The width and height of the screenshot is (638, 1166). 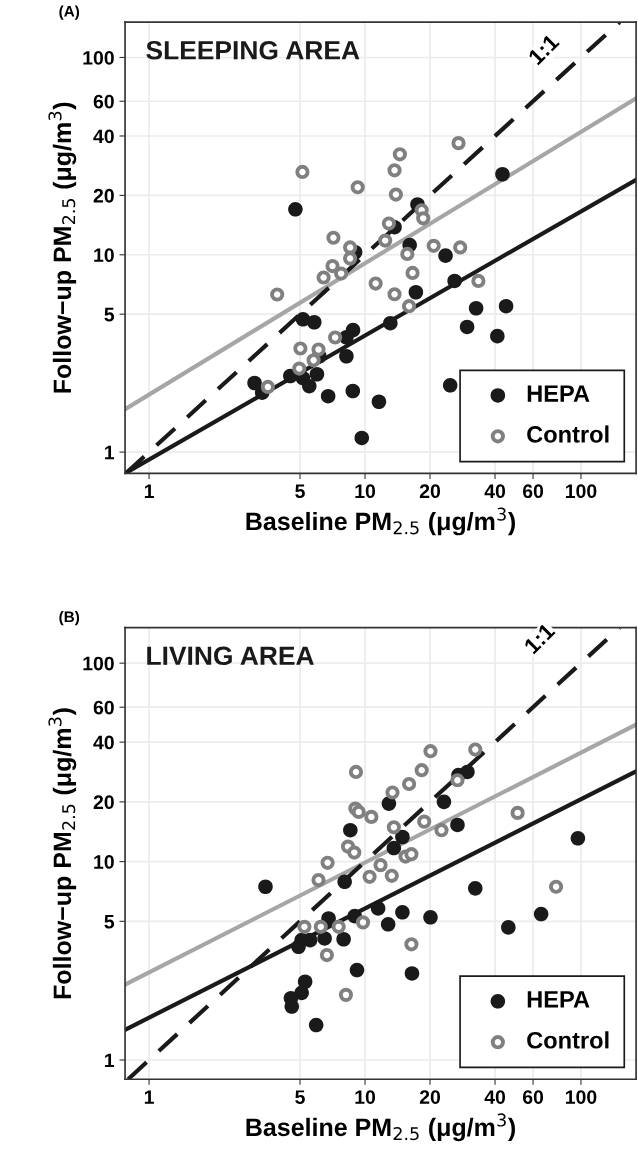 What do you see at coordinates (230, 656) in the screenshot?
I see `annotation: LIVING AREA` at bounding box center [230, 656].